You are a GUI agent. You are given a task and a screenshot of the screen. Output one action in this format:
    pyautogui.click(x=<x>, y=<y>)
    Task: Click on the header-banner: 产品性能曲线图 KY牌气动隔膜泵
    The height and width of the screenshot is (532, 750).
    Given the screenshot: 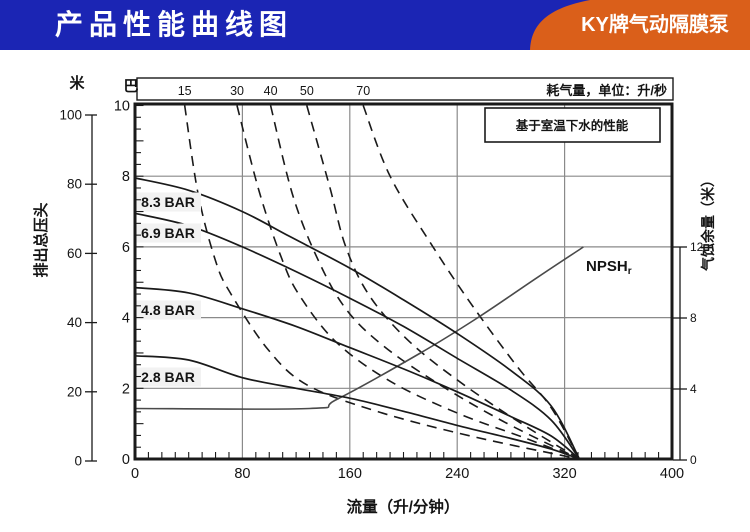 What is the action you would take?
    pyautogui.click(x=375, y=25)
    